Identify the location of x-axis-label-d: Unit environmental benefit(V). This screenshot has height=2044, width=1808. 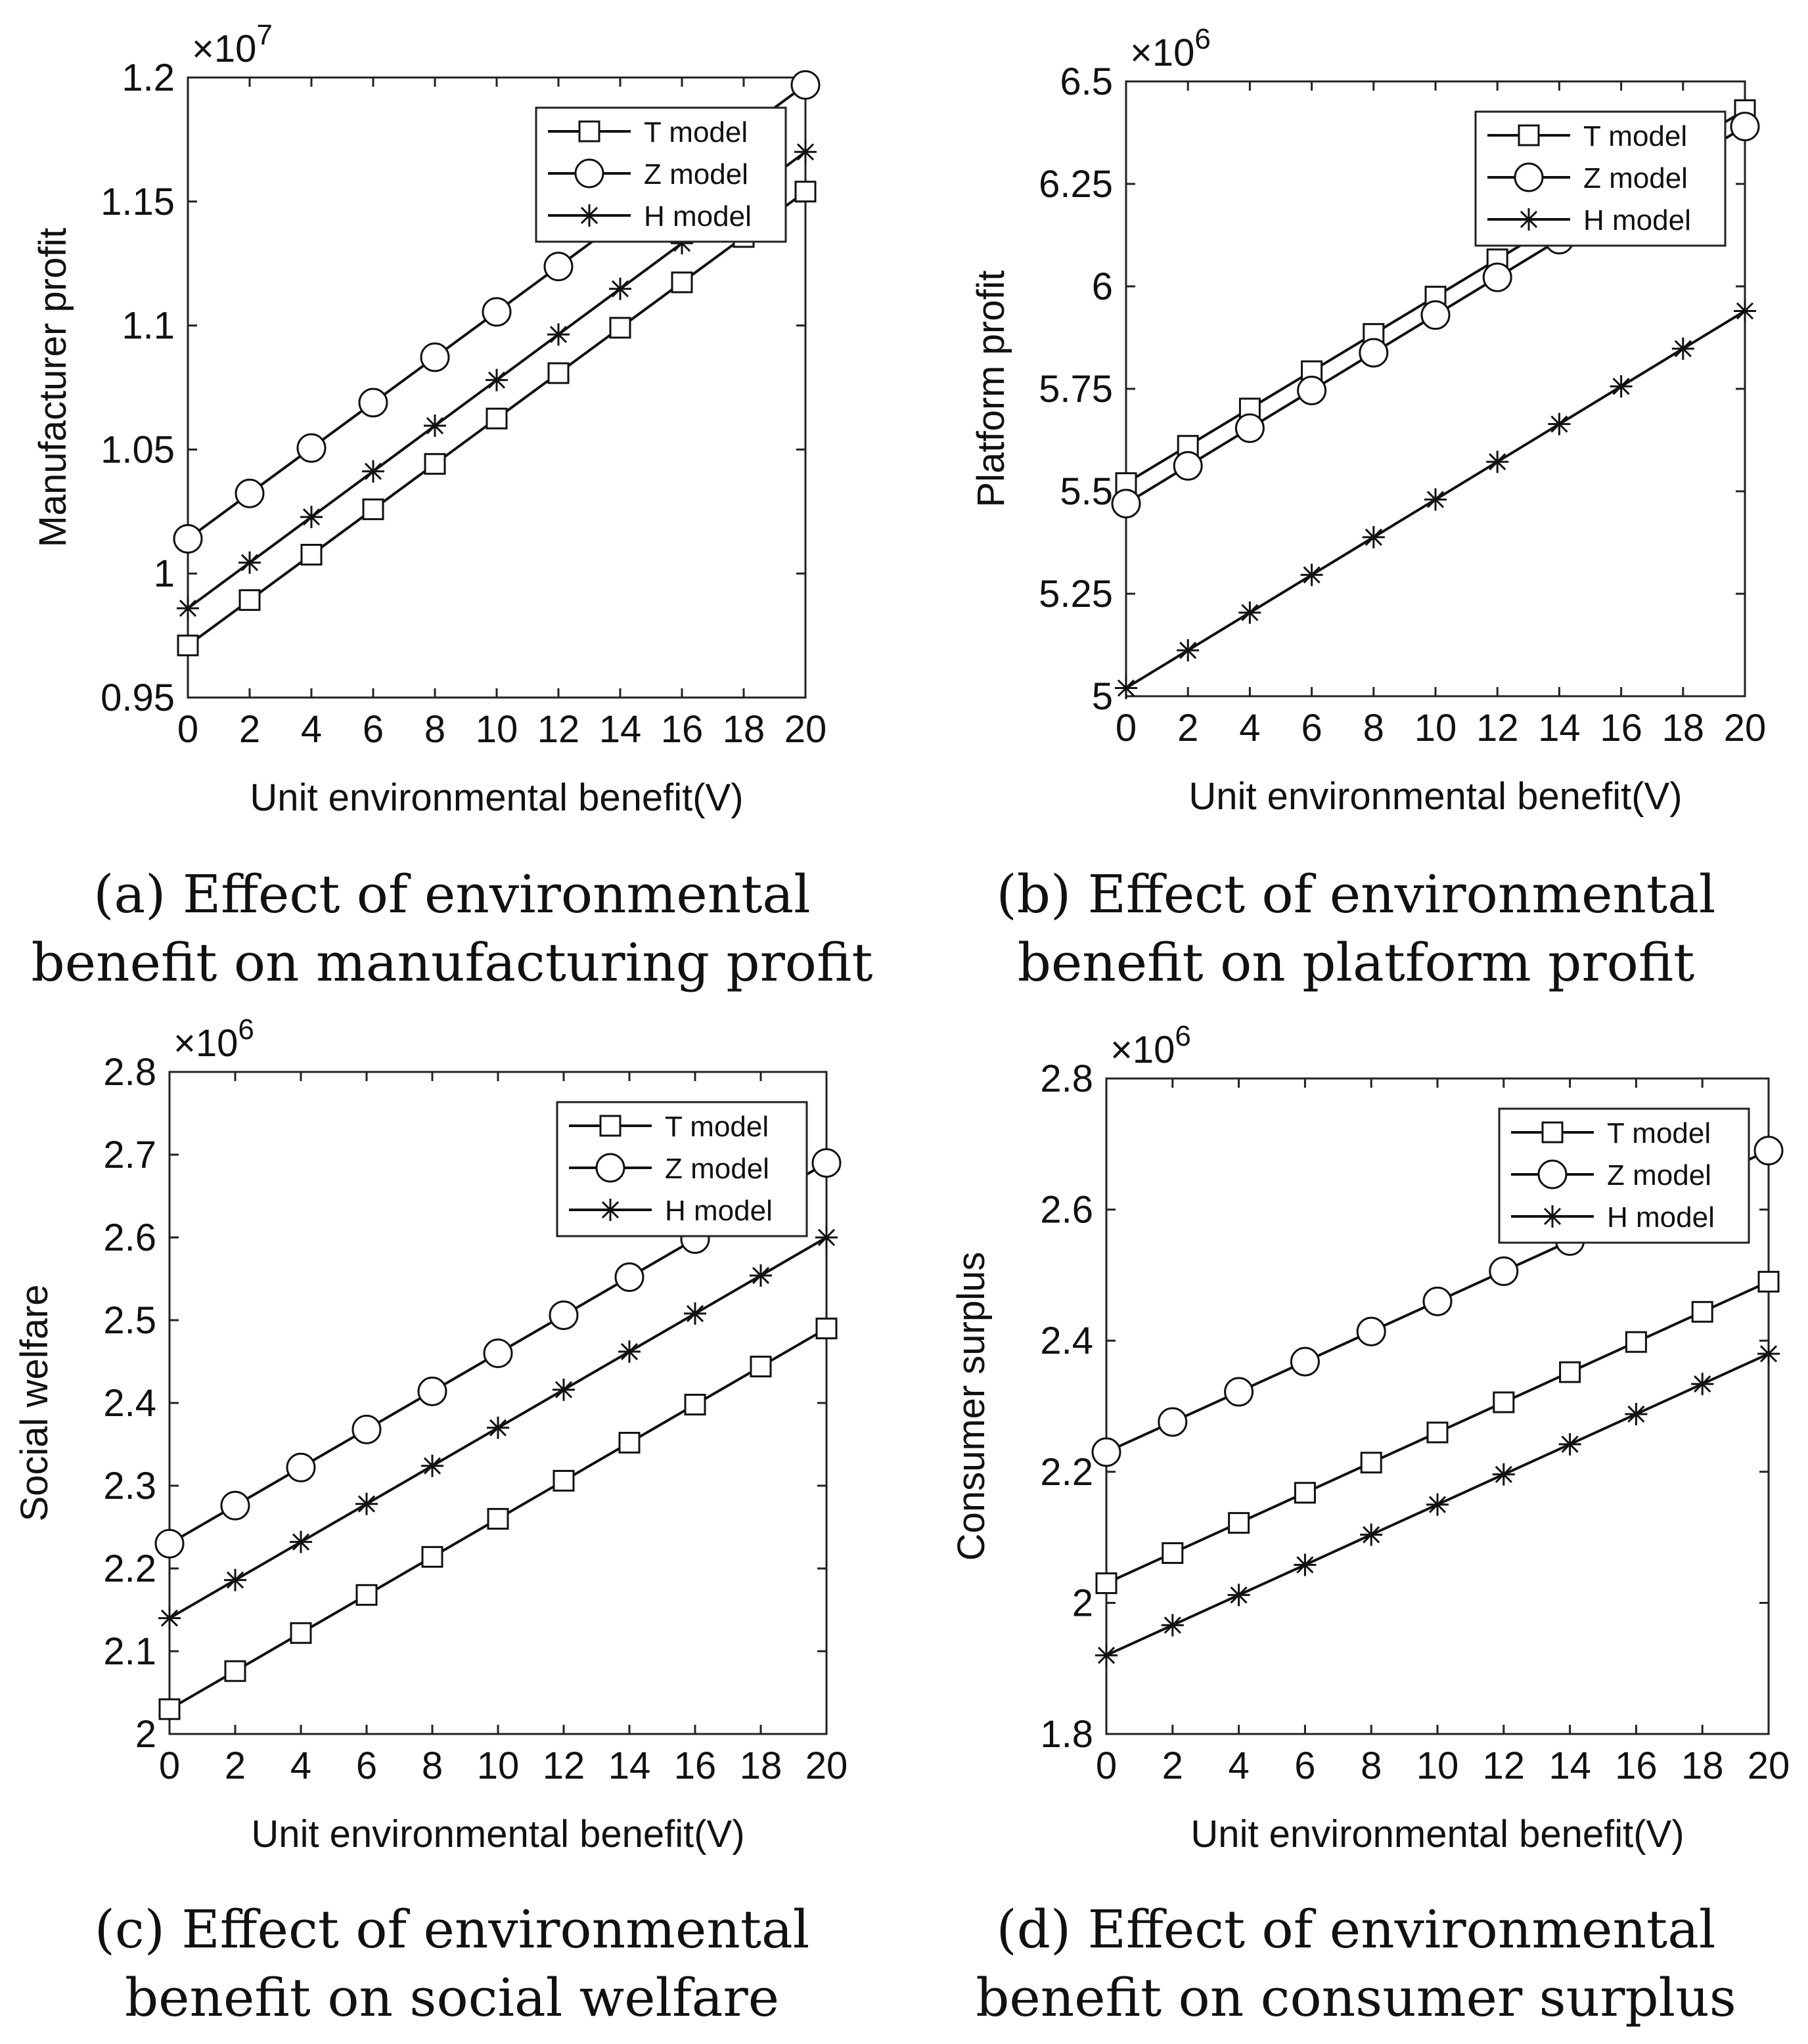
(1437, 1834).